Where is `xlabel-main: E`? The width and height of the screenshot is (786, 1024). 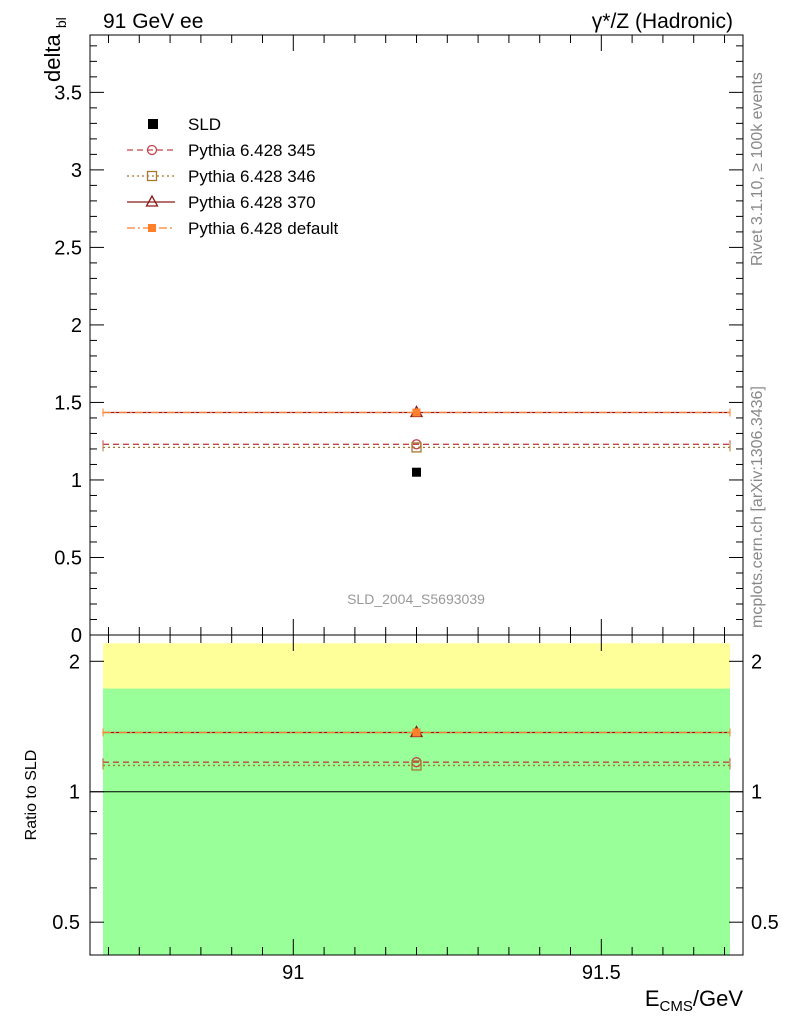 xlabel-main: E is located at coordinates (652, 998).